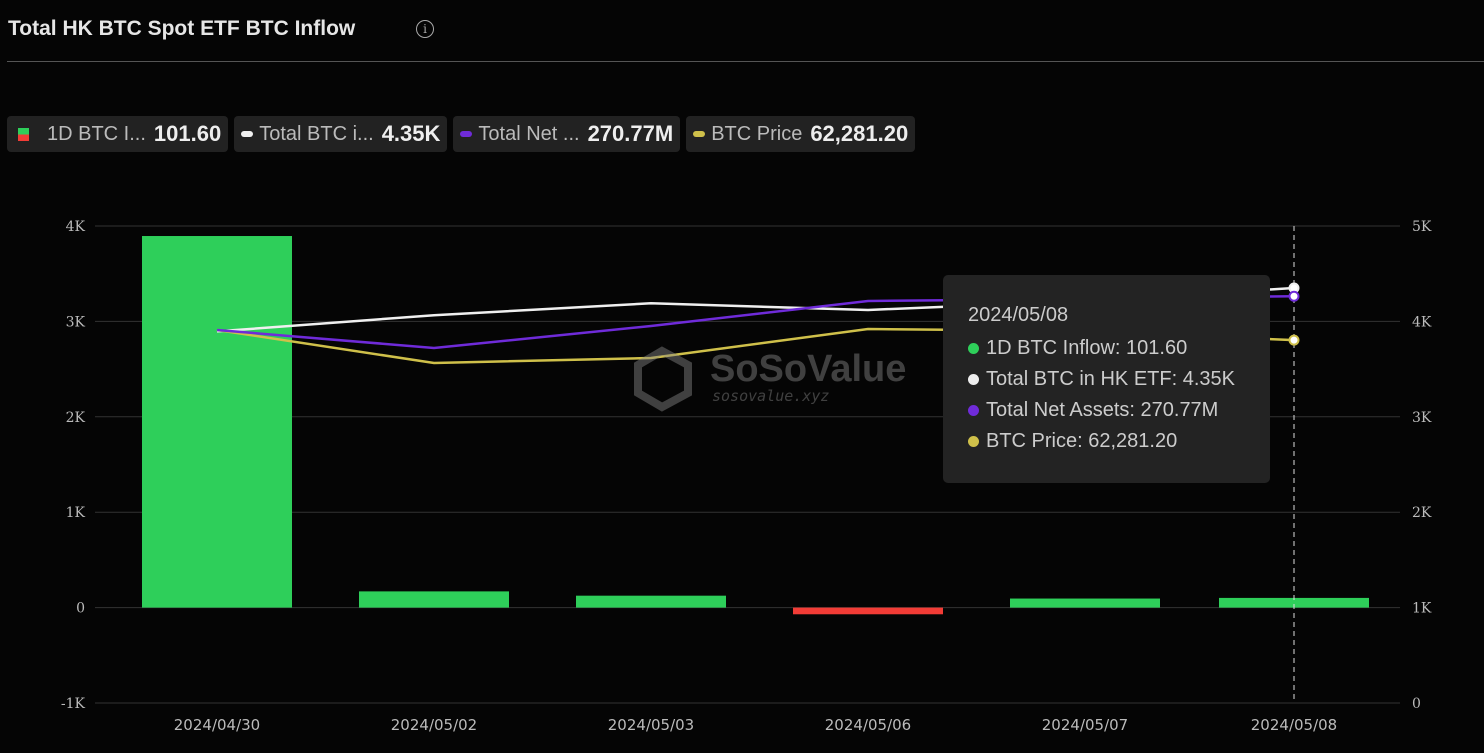 The width and height of the screenshot is (1484, 753). What do you see at coordinates (73, 704) in the screenshot?
I see `left-tick-label: -1K` at bounding box center [73, 704].